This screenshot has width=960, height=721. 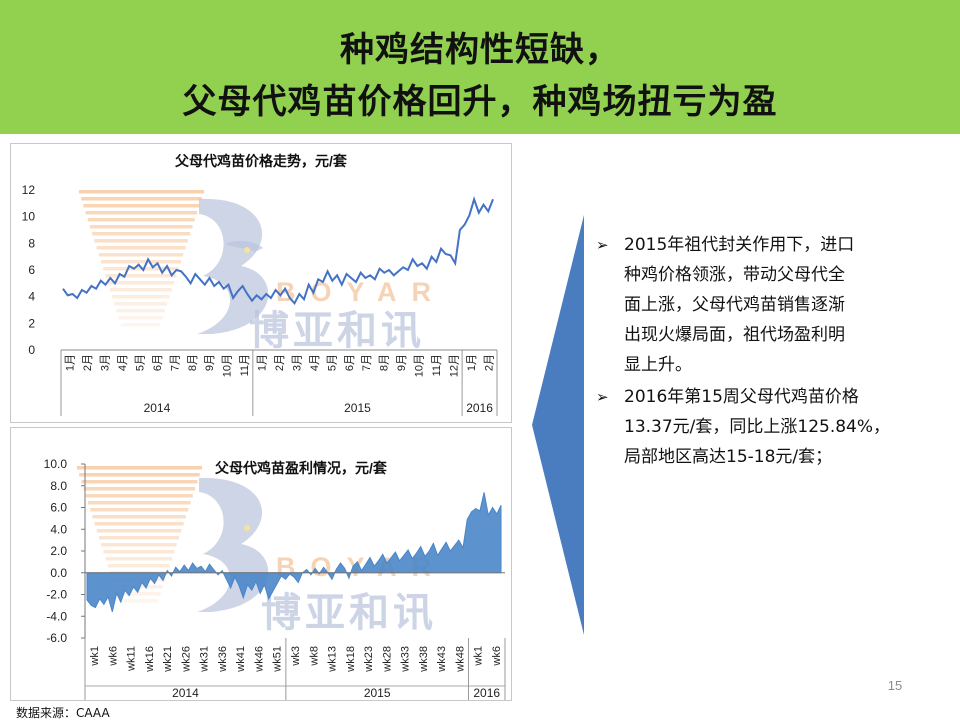 What do you see at coordinates (278, 251) in the screenshot?
I see `price-series-line` at bounding box center [278, 251].